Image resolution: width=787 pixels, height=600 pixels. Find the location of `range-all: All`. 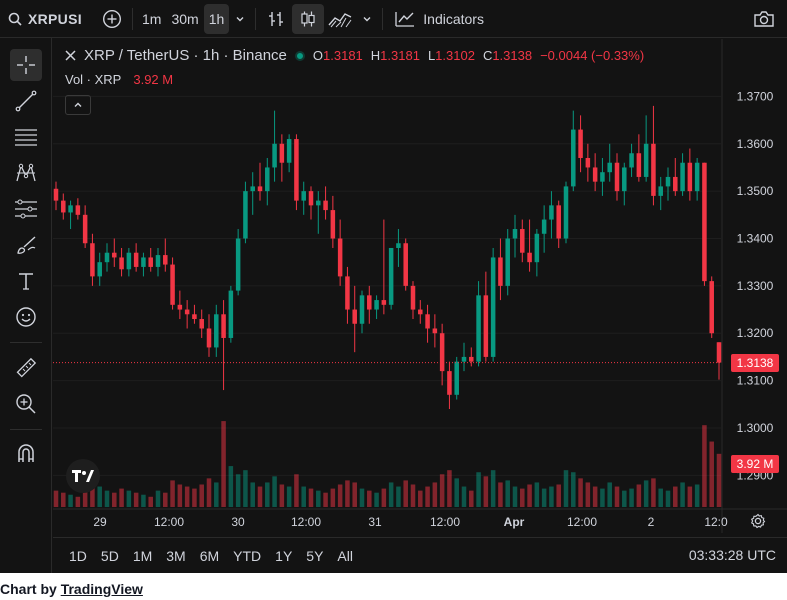

range-all: All is located at coordinates (345, 555).